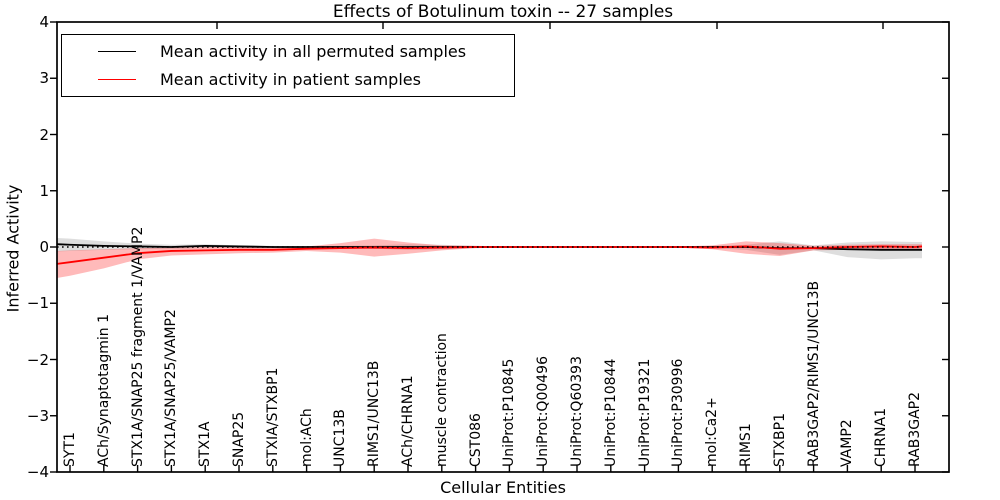 The image size is (1000, 500). Describe the element at coordinates (272, 417) in the screenshot. I see `x-tick-label: STXIA/STXBP1` at that location.